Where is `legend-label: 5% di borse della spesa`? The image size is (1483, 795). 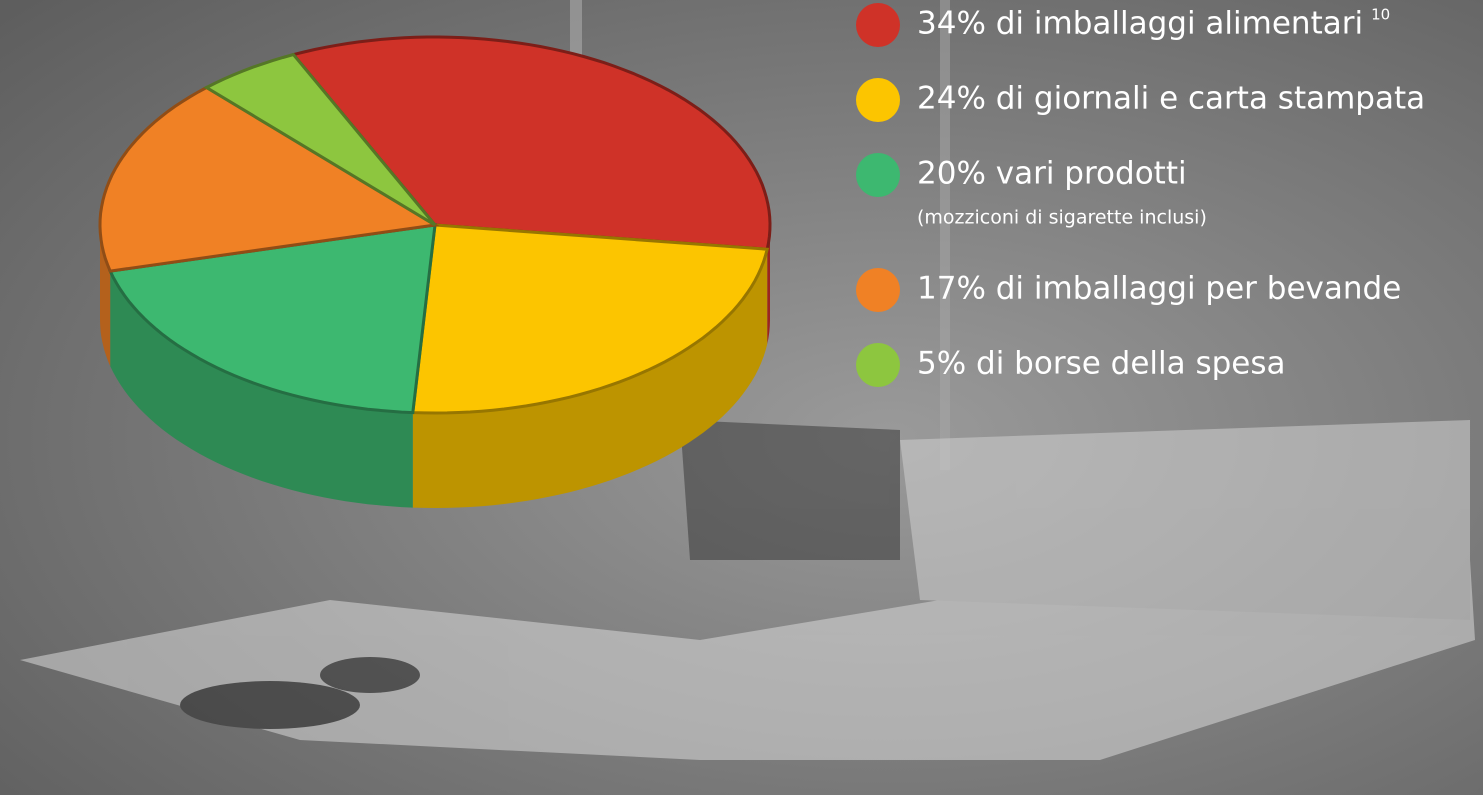
legend-label: 5% di borse della spesa is located at coordinates (1101, 364).